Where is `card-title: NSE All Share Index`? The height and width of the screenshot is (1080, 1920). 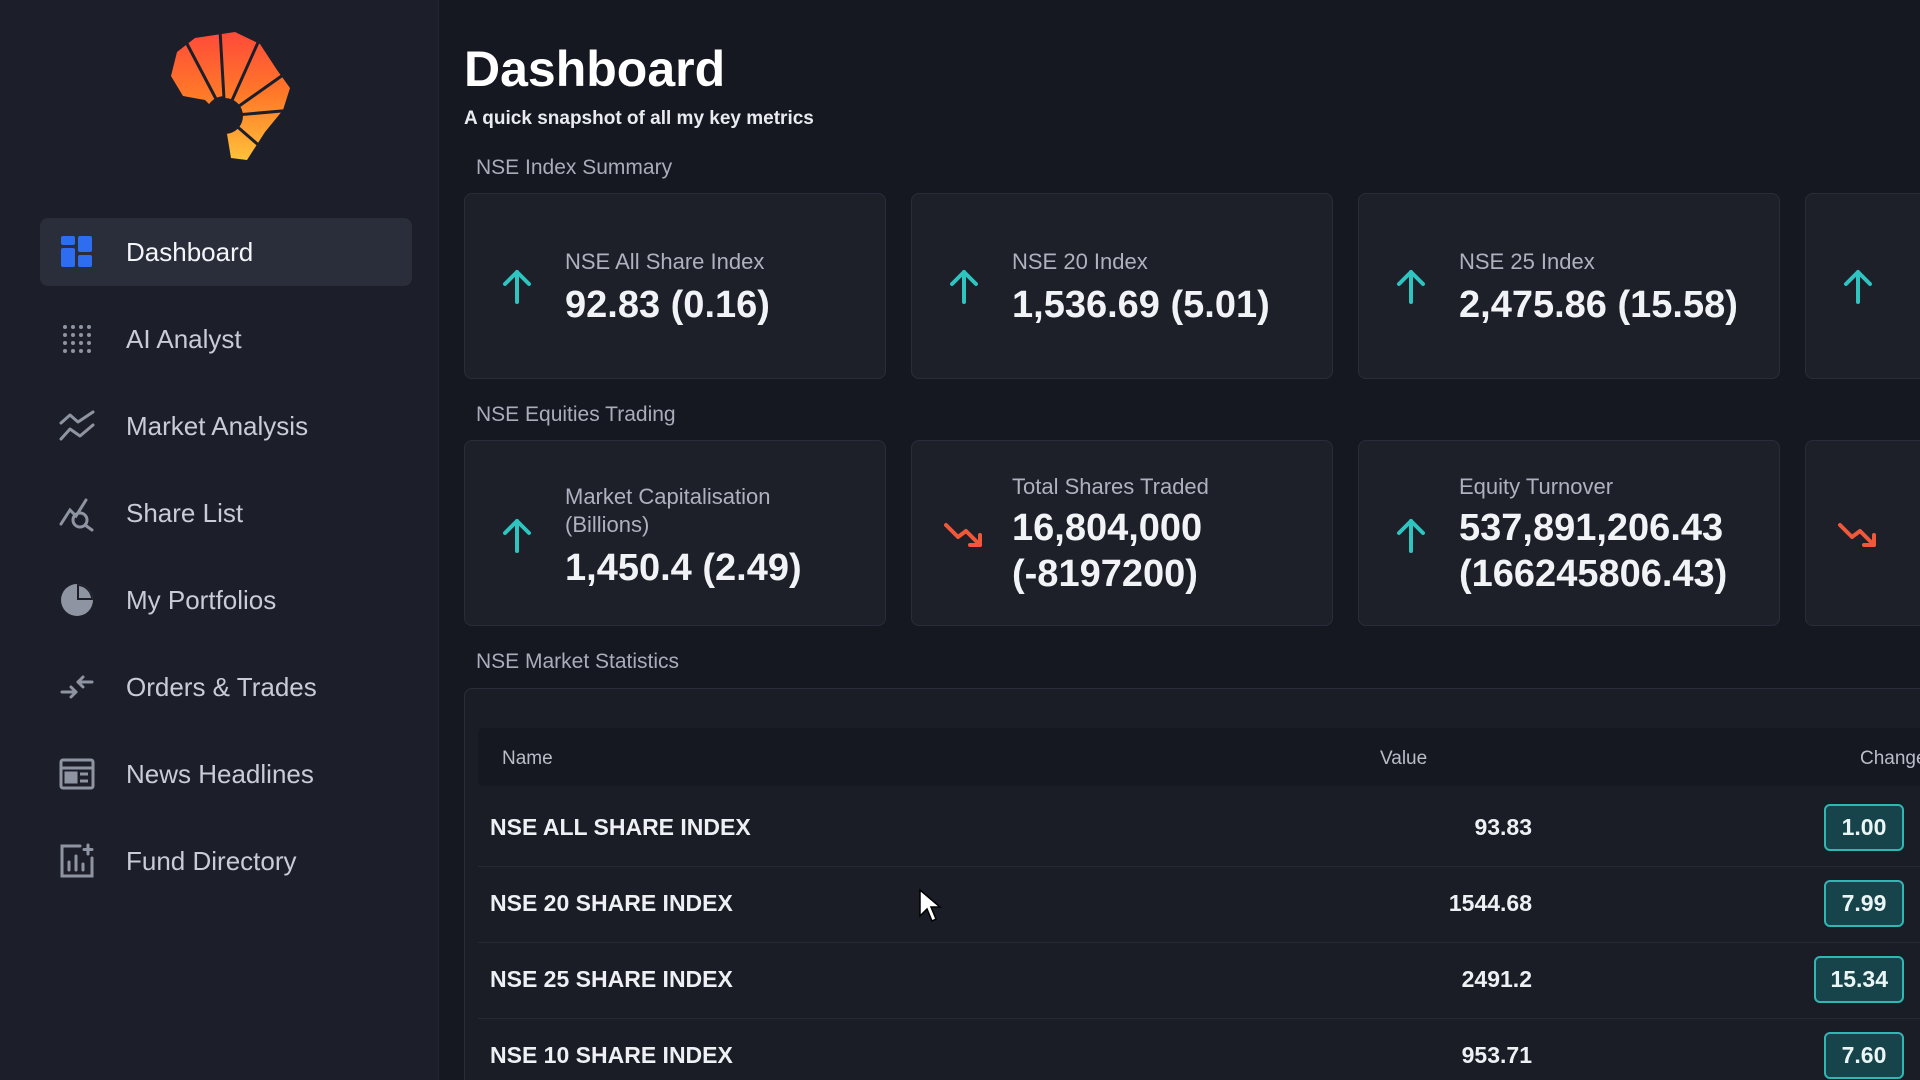 card-title: NSE All Share Index is located at coordinates (665, 261).